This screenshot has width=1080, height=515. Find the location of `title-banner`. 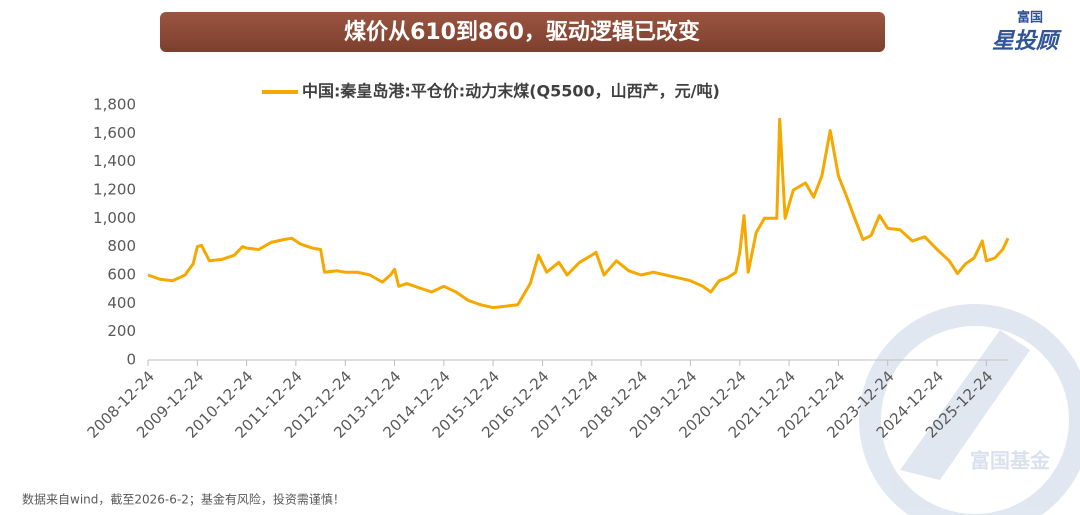

title-banner is located at coordinates (522, 32).